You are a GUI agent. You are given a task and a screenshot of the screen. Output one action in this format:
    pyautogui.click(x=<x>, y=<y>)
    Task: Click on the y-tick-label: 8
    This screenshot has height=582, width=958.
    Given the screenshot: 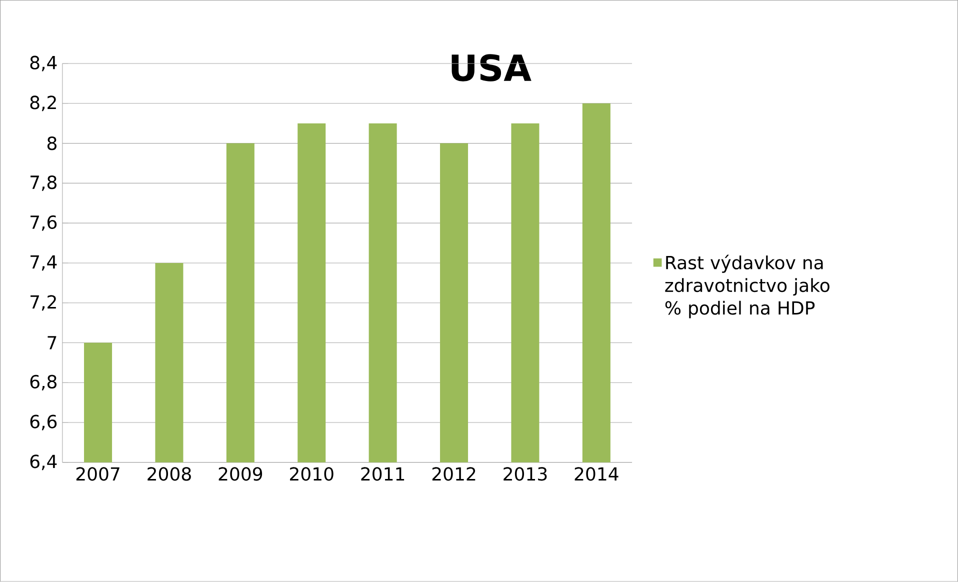 What is the action you would take?
    pyautogui.click(x=51, y=143)
    